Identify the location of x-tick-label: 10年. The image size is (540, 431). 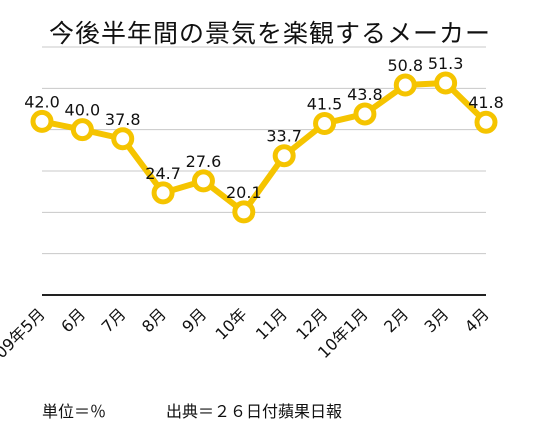
(230, 323).